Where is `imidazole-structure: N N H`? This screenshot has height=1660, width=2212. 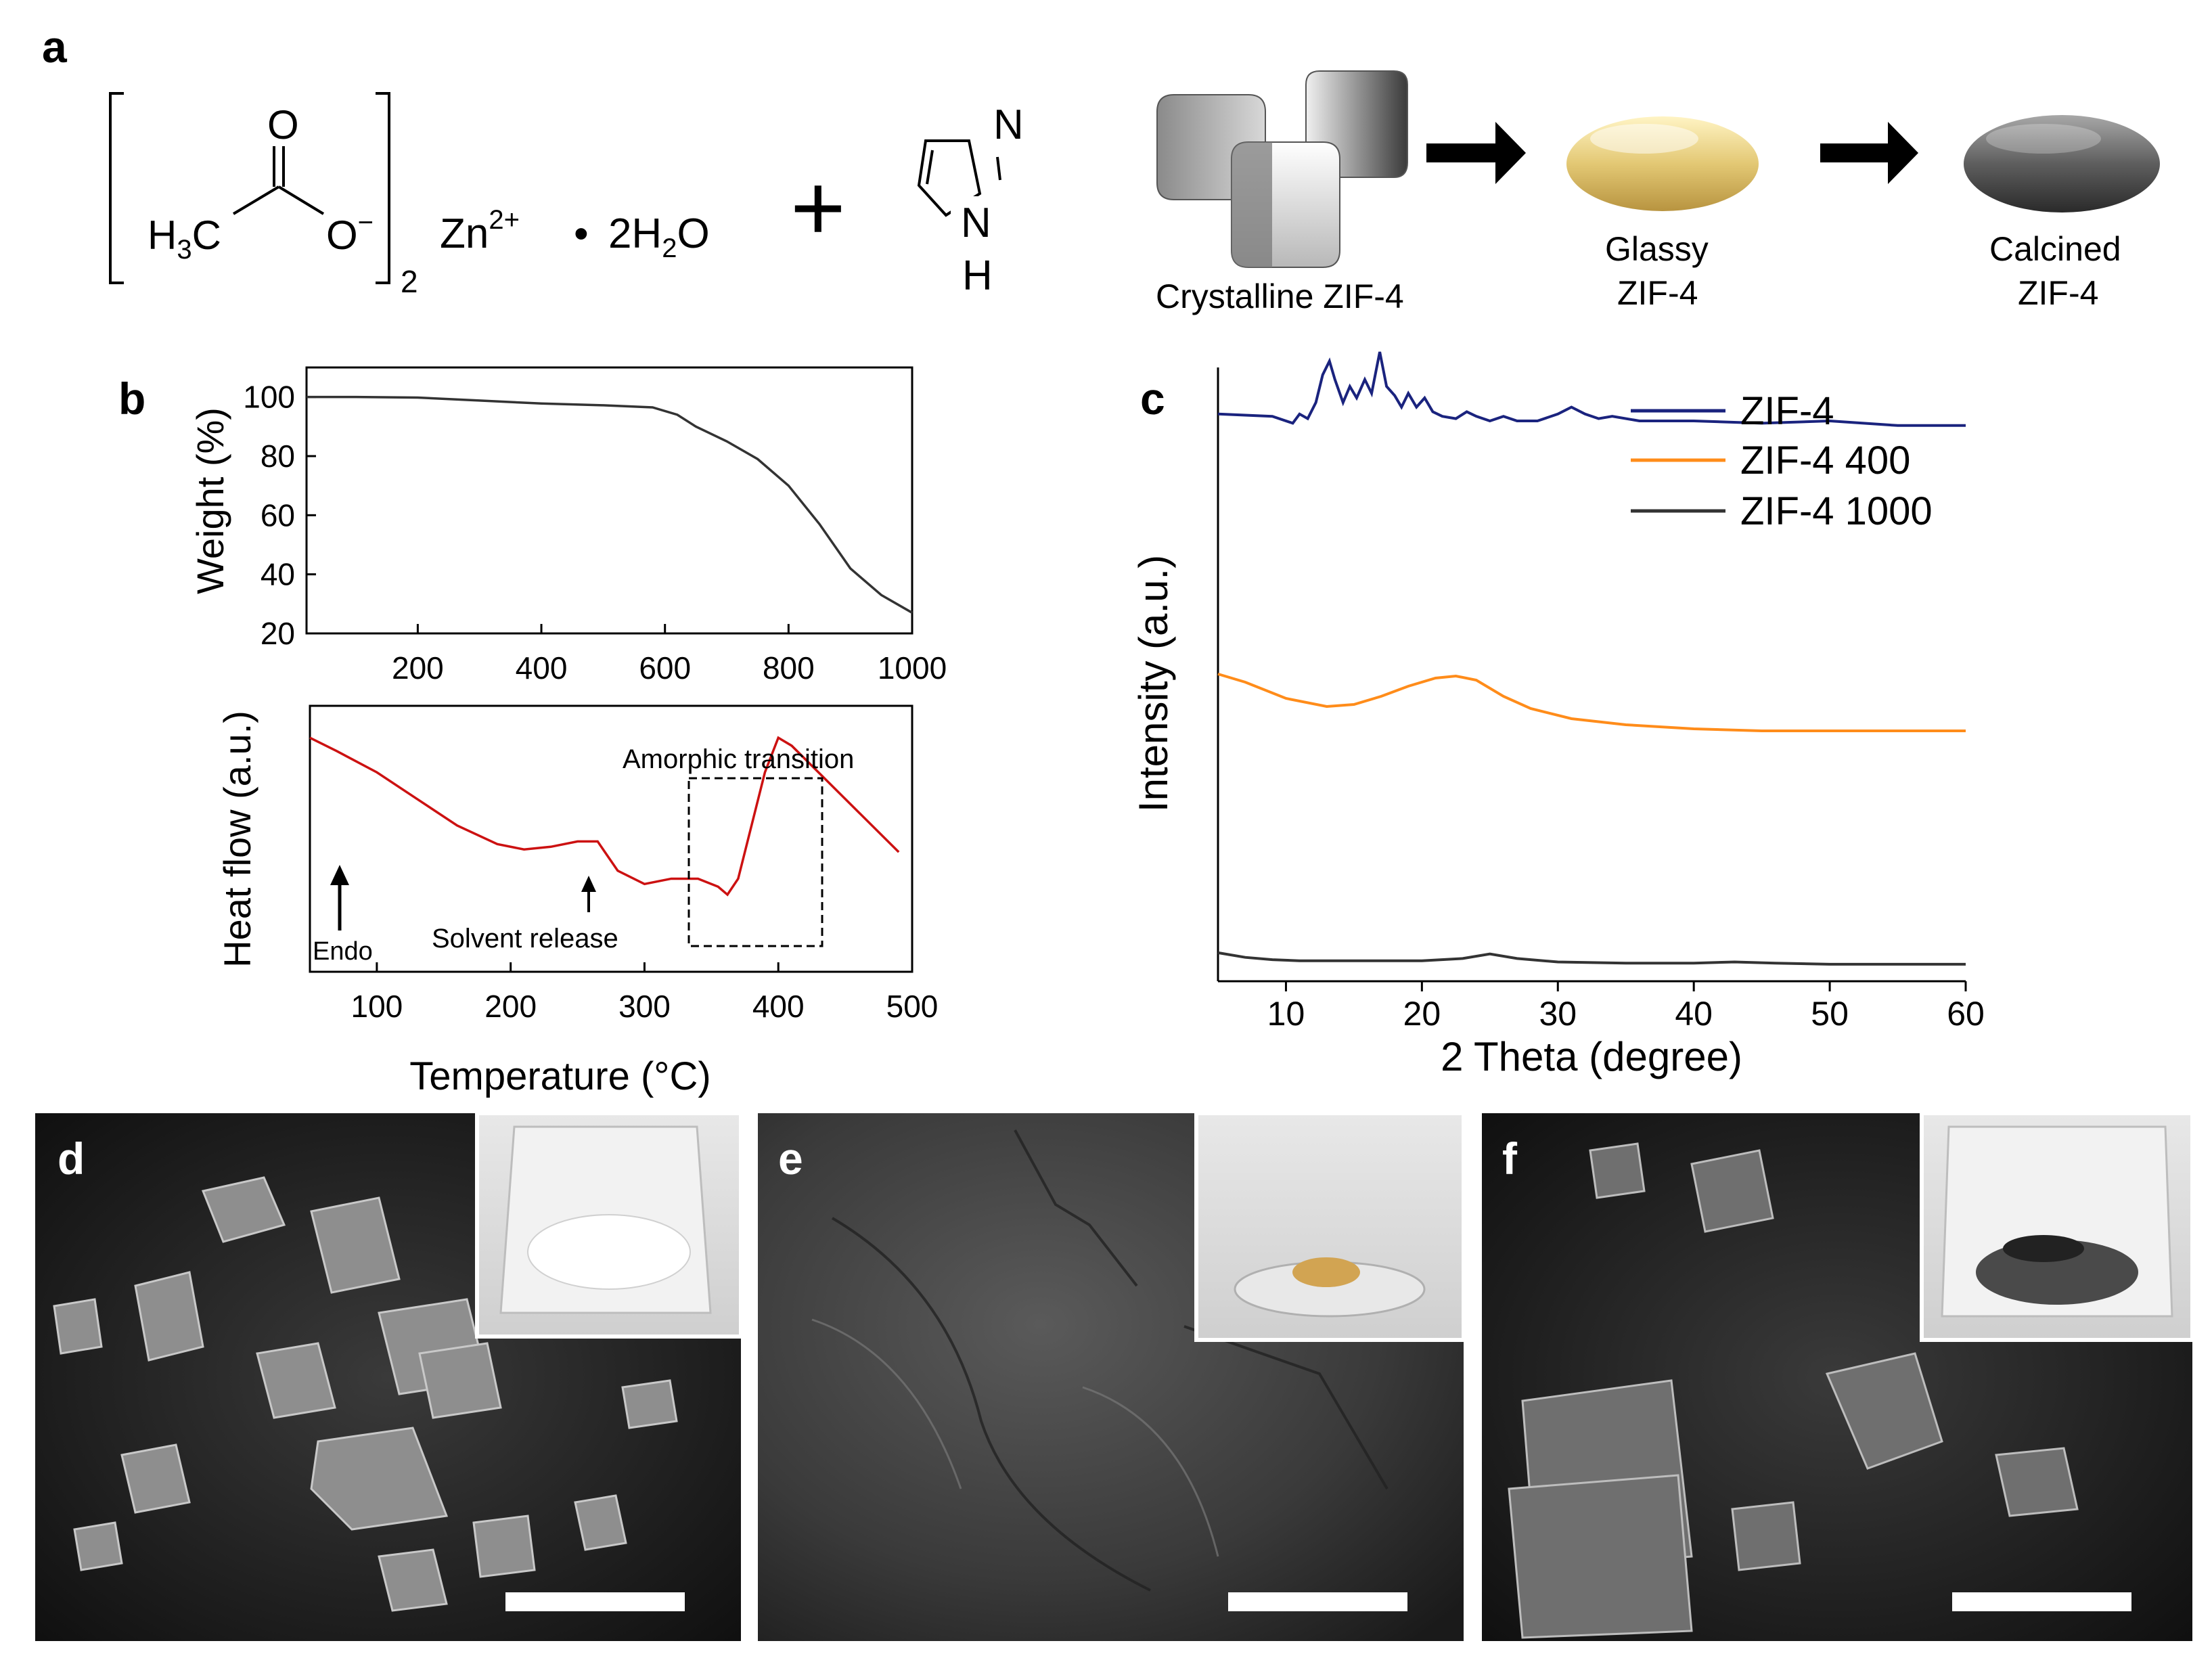 imidazole-structure: N N H is located at coordinates (970, 200).